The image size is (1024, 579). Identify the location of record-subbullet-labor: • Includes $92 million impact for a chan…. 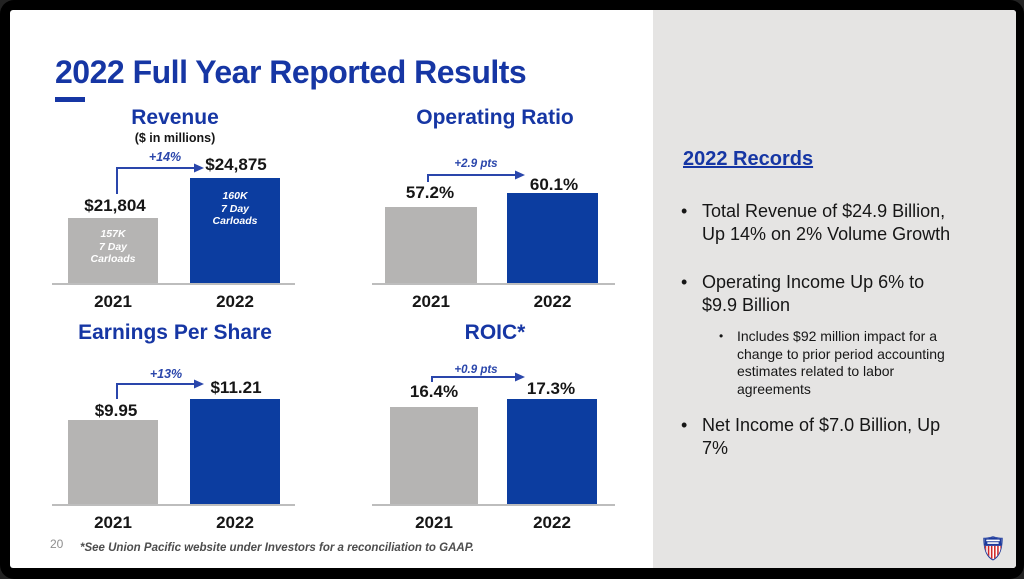
(863, 363).